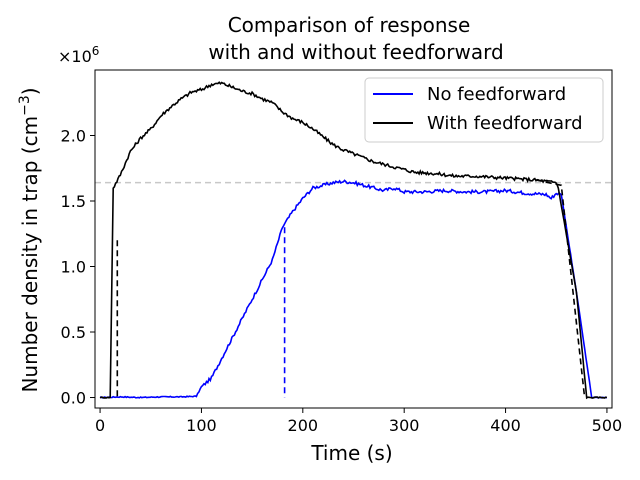 This screenshot has width=640, height=480. What do you see at coordinates (73, 136) in the screenshot?
I see `y-tick-label: 2.0` at bounding box center [73, 136].